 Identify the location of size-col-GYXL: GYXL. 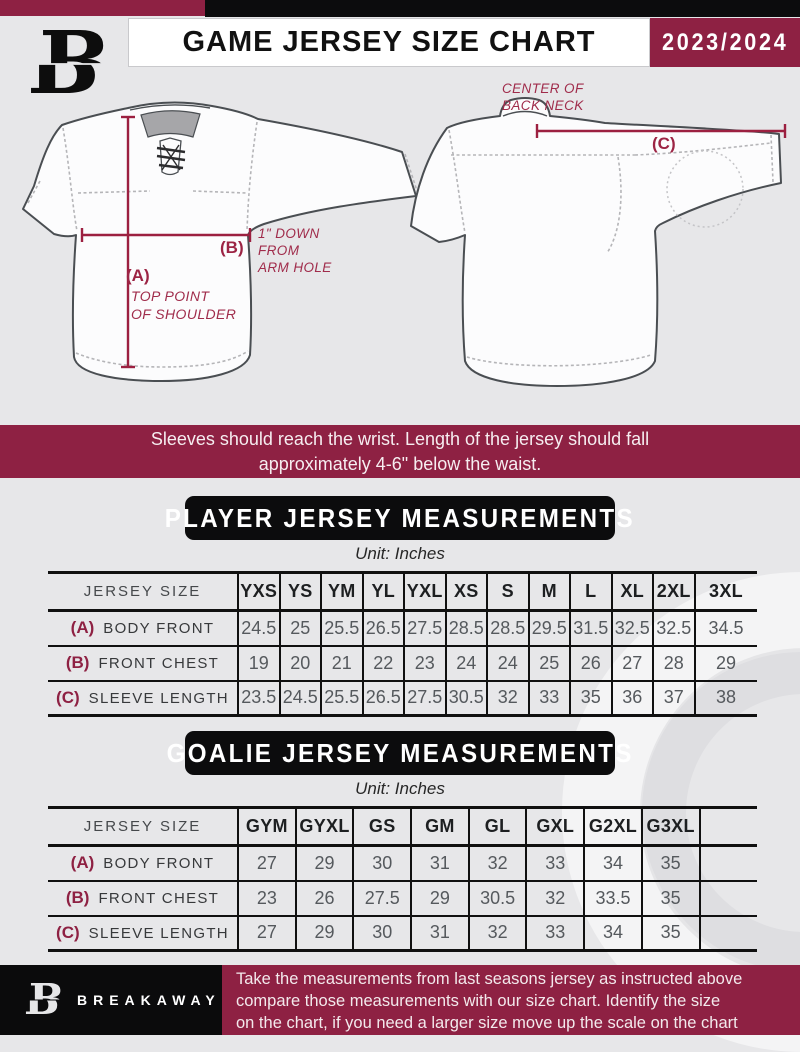
(324, 826).